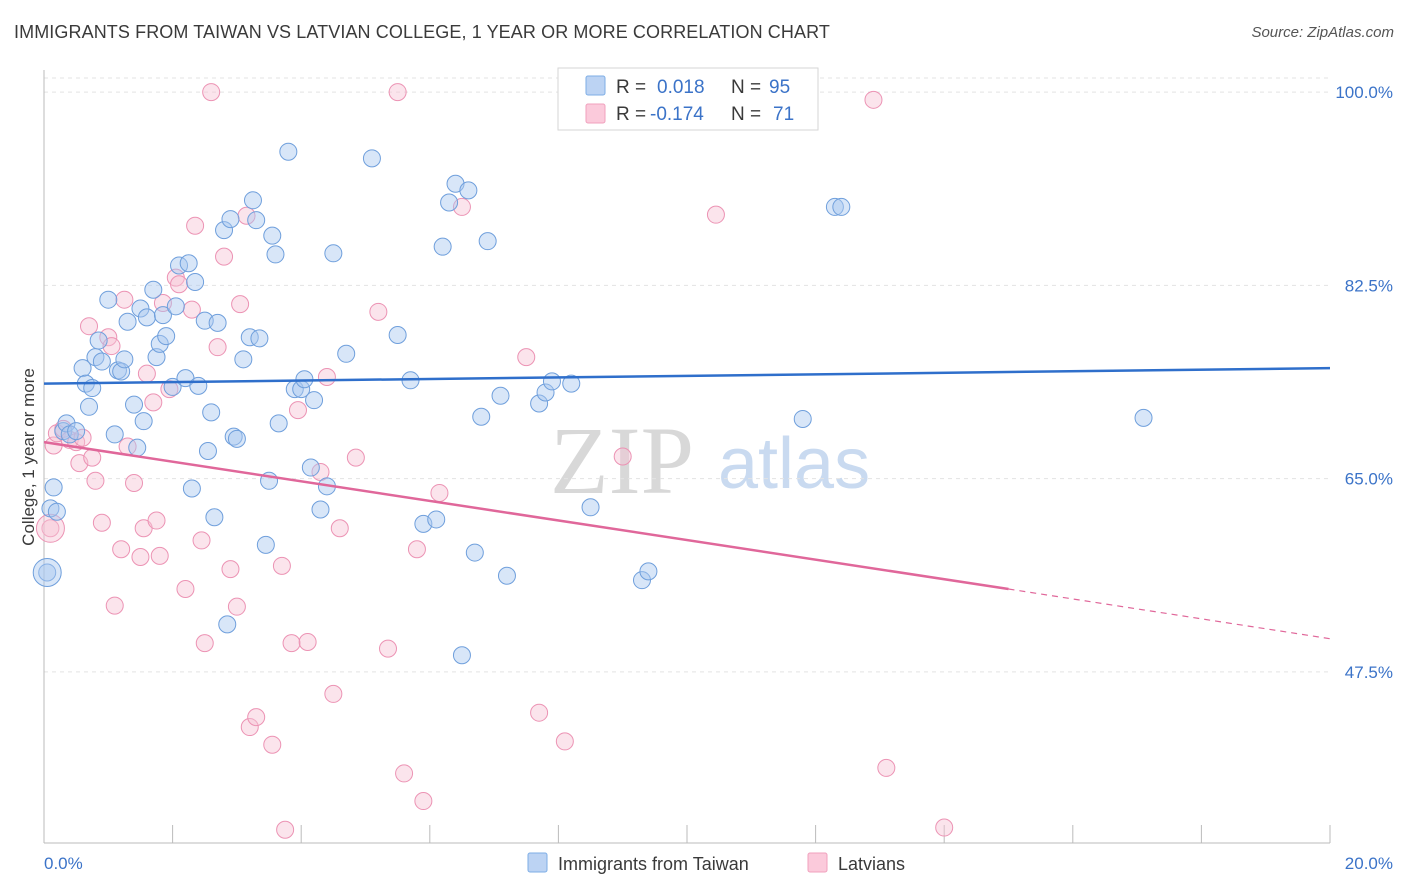 This screenshot has width=1406, height=892. What do you see at coordinates (63, 863) in the screenshot?
I see `x-tick-label-min: 0.0%` at bounding box center [63, 863].